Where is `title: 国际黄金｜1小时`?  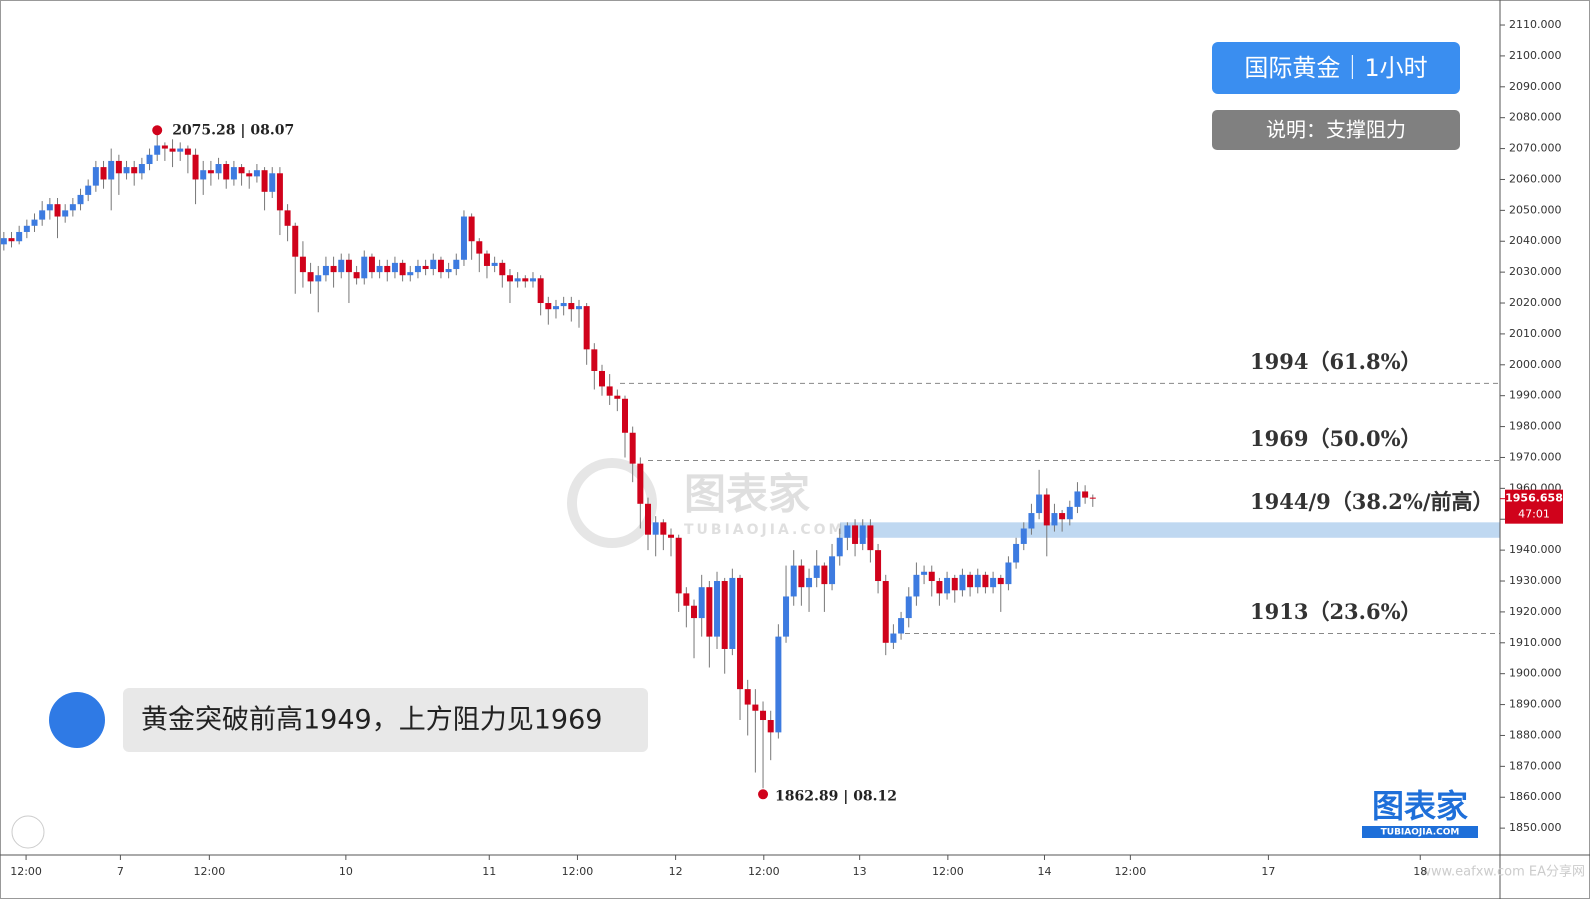
title: 国际黄金｜1小时 is located at coordinates (1335, 68).